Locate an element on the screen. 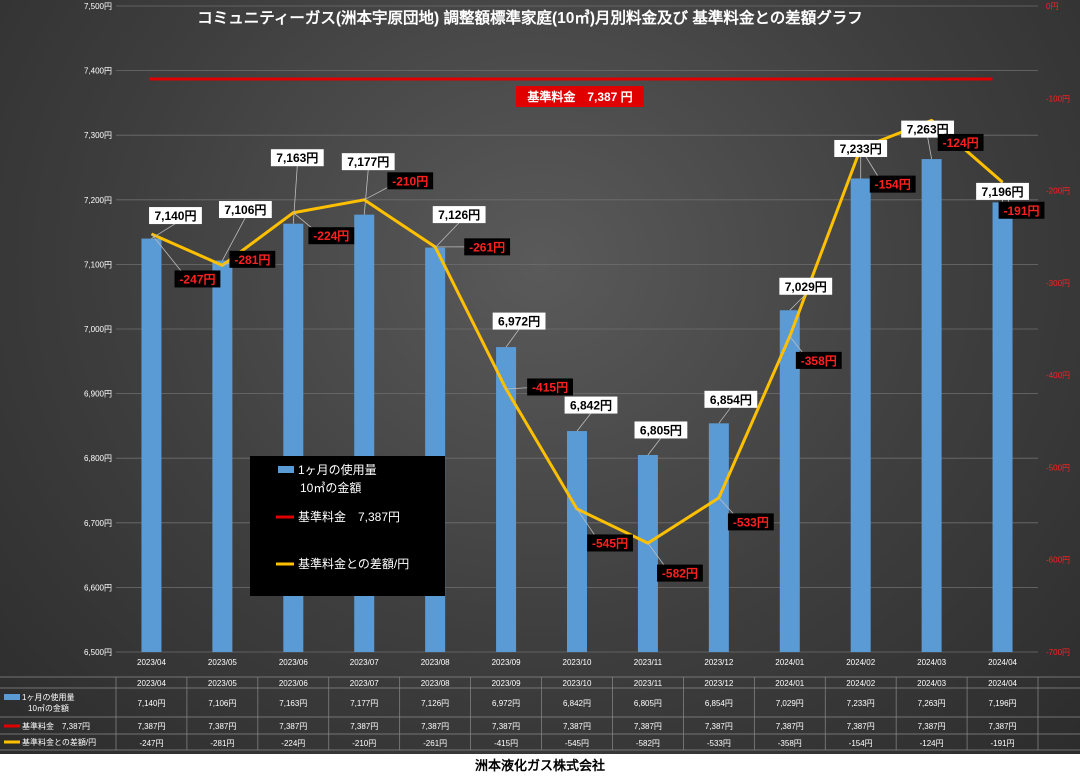  y-left-tick: 6,900円 is located at coordinates (98, 394).